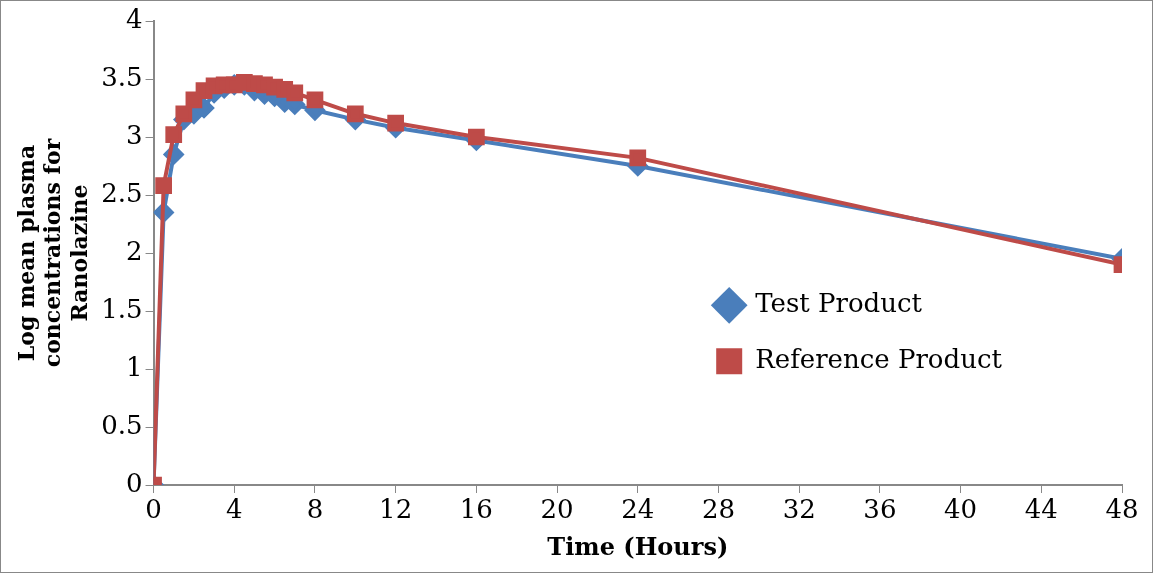 This screenshot has height=573, width=1153. I want to click on x-tick-label: 28, so click(718, 509).